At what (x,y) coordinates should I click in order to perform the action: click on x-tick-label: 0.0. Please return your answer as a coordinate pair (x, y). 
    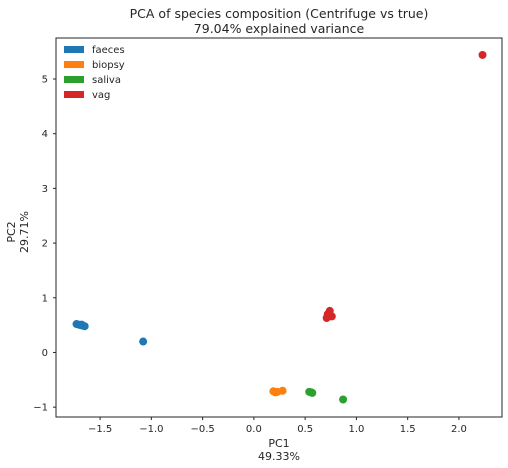
    Looking at the image, I should click on (254, 429).